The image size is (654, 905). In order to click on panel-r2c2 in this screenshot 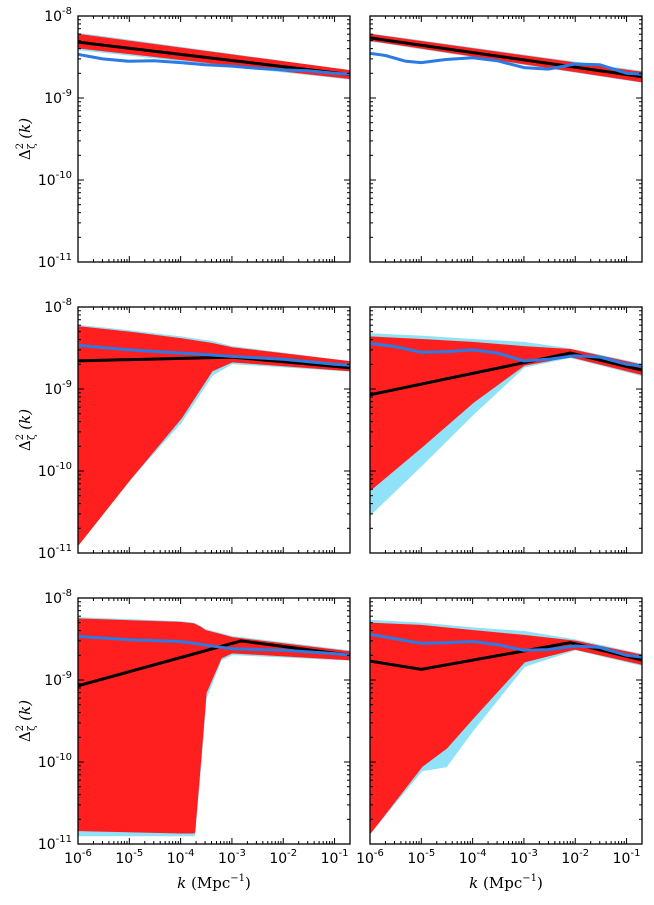, I will do `click(506, 430)`.